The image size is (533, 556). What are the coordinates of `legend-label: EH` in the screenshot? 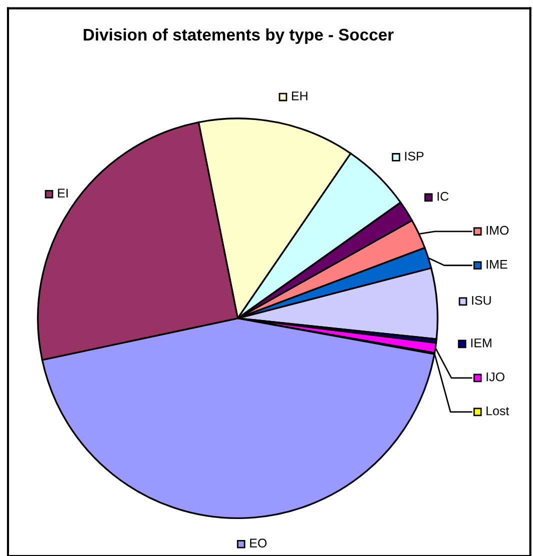 It's located at (300, 96).